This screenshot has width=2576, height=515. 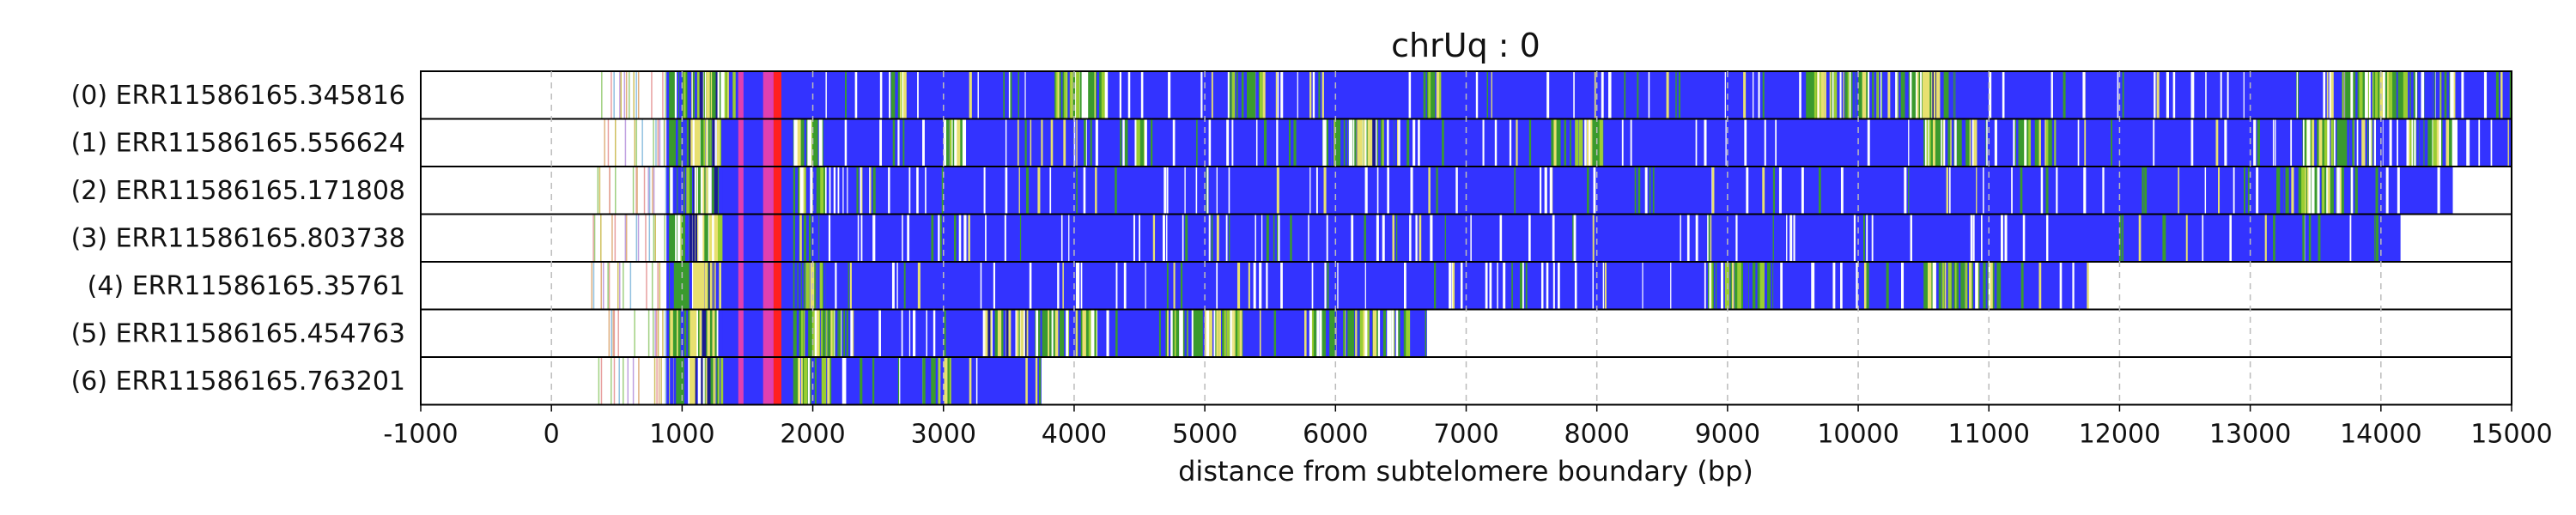 I want to click on chart-title: chrUq : 0, so click(x=1466, y=45).